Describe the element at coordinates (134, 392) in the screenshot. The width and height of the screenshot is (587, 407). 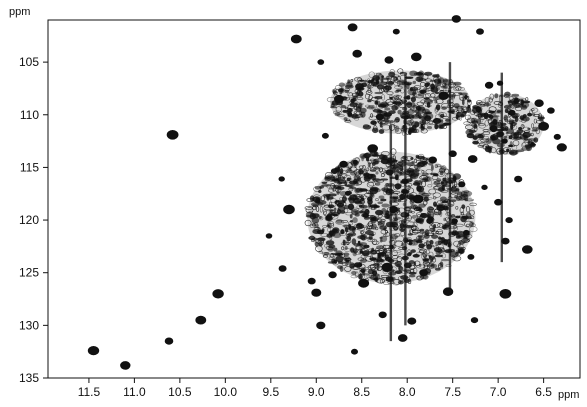
I see `x-tick-label: 11.0` at that location.